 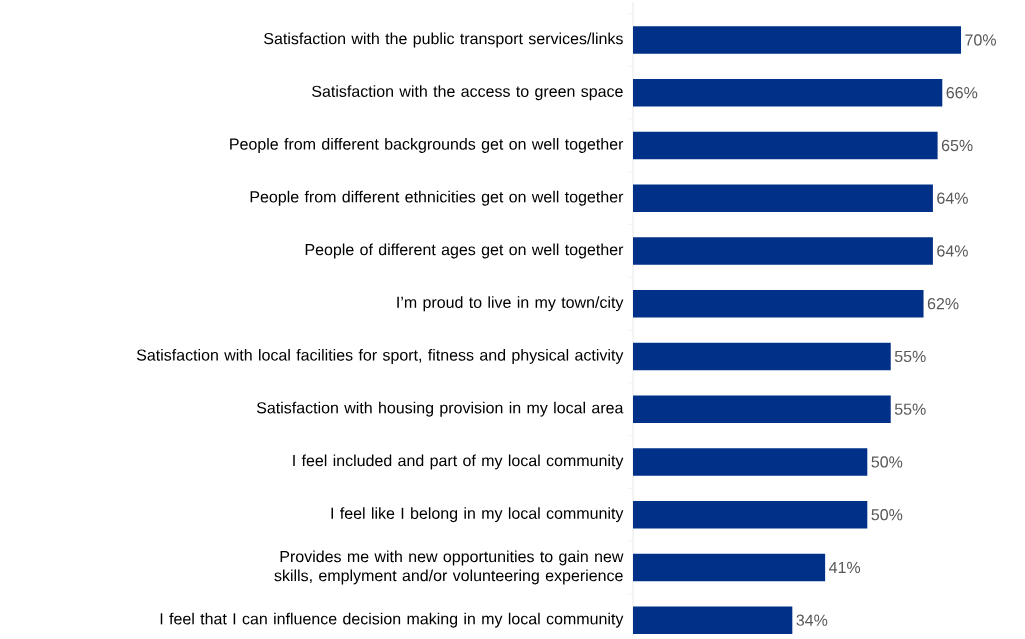 I want to click on y-tick-label: Satisfaction with local facilities for sport, fitness and physical activity, so click(x=380, y=356).